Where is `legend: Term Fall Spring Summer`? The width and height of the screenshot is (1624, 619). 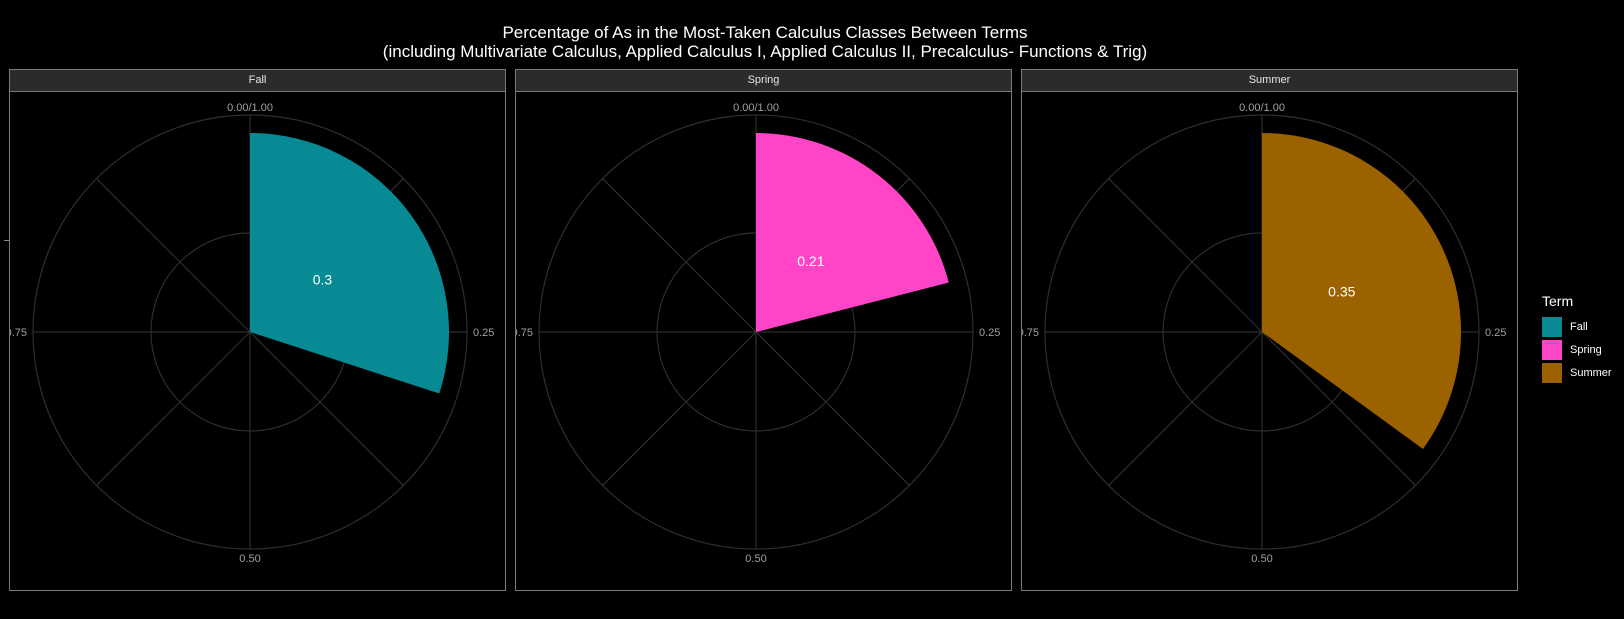
legend: Term Fall Spring Summer is located at coordinates (1577, 338).